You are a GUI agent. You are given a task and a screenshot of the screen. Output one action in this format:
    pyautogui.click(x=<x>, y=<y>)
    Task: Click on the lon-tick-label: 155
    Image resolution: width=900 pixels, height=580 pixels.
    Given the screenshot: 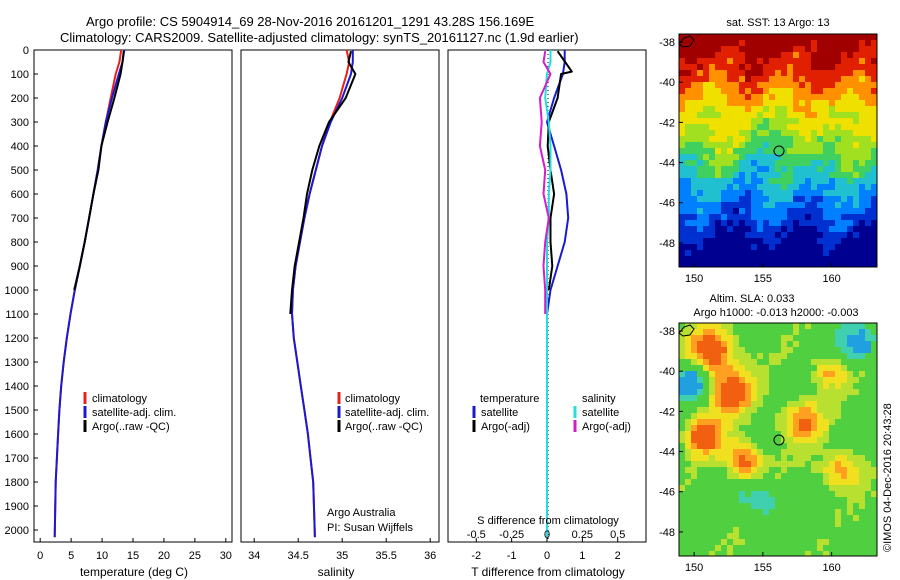 What is the action you would take?
    pyautogui.click(x=763, y=279)
    